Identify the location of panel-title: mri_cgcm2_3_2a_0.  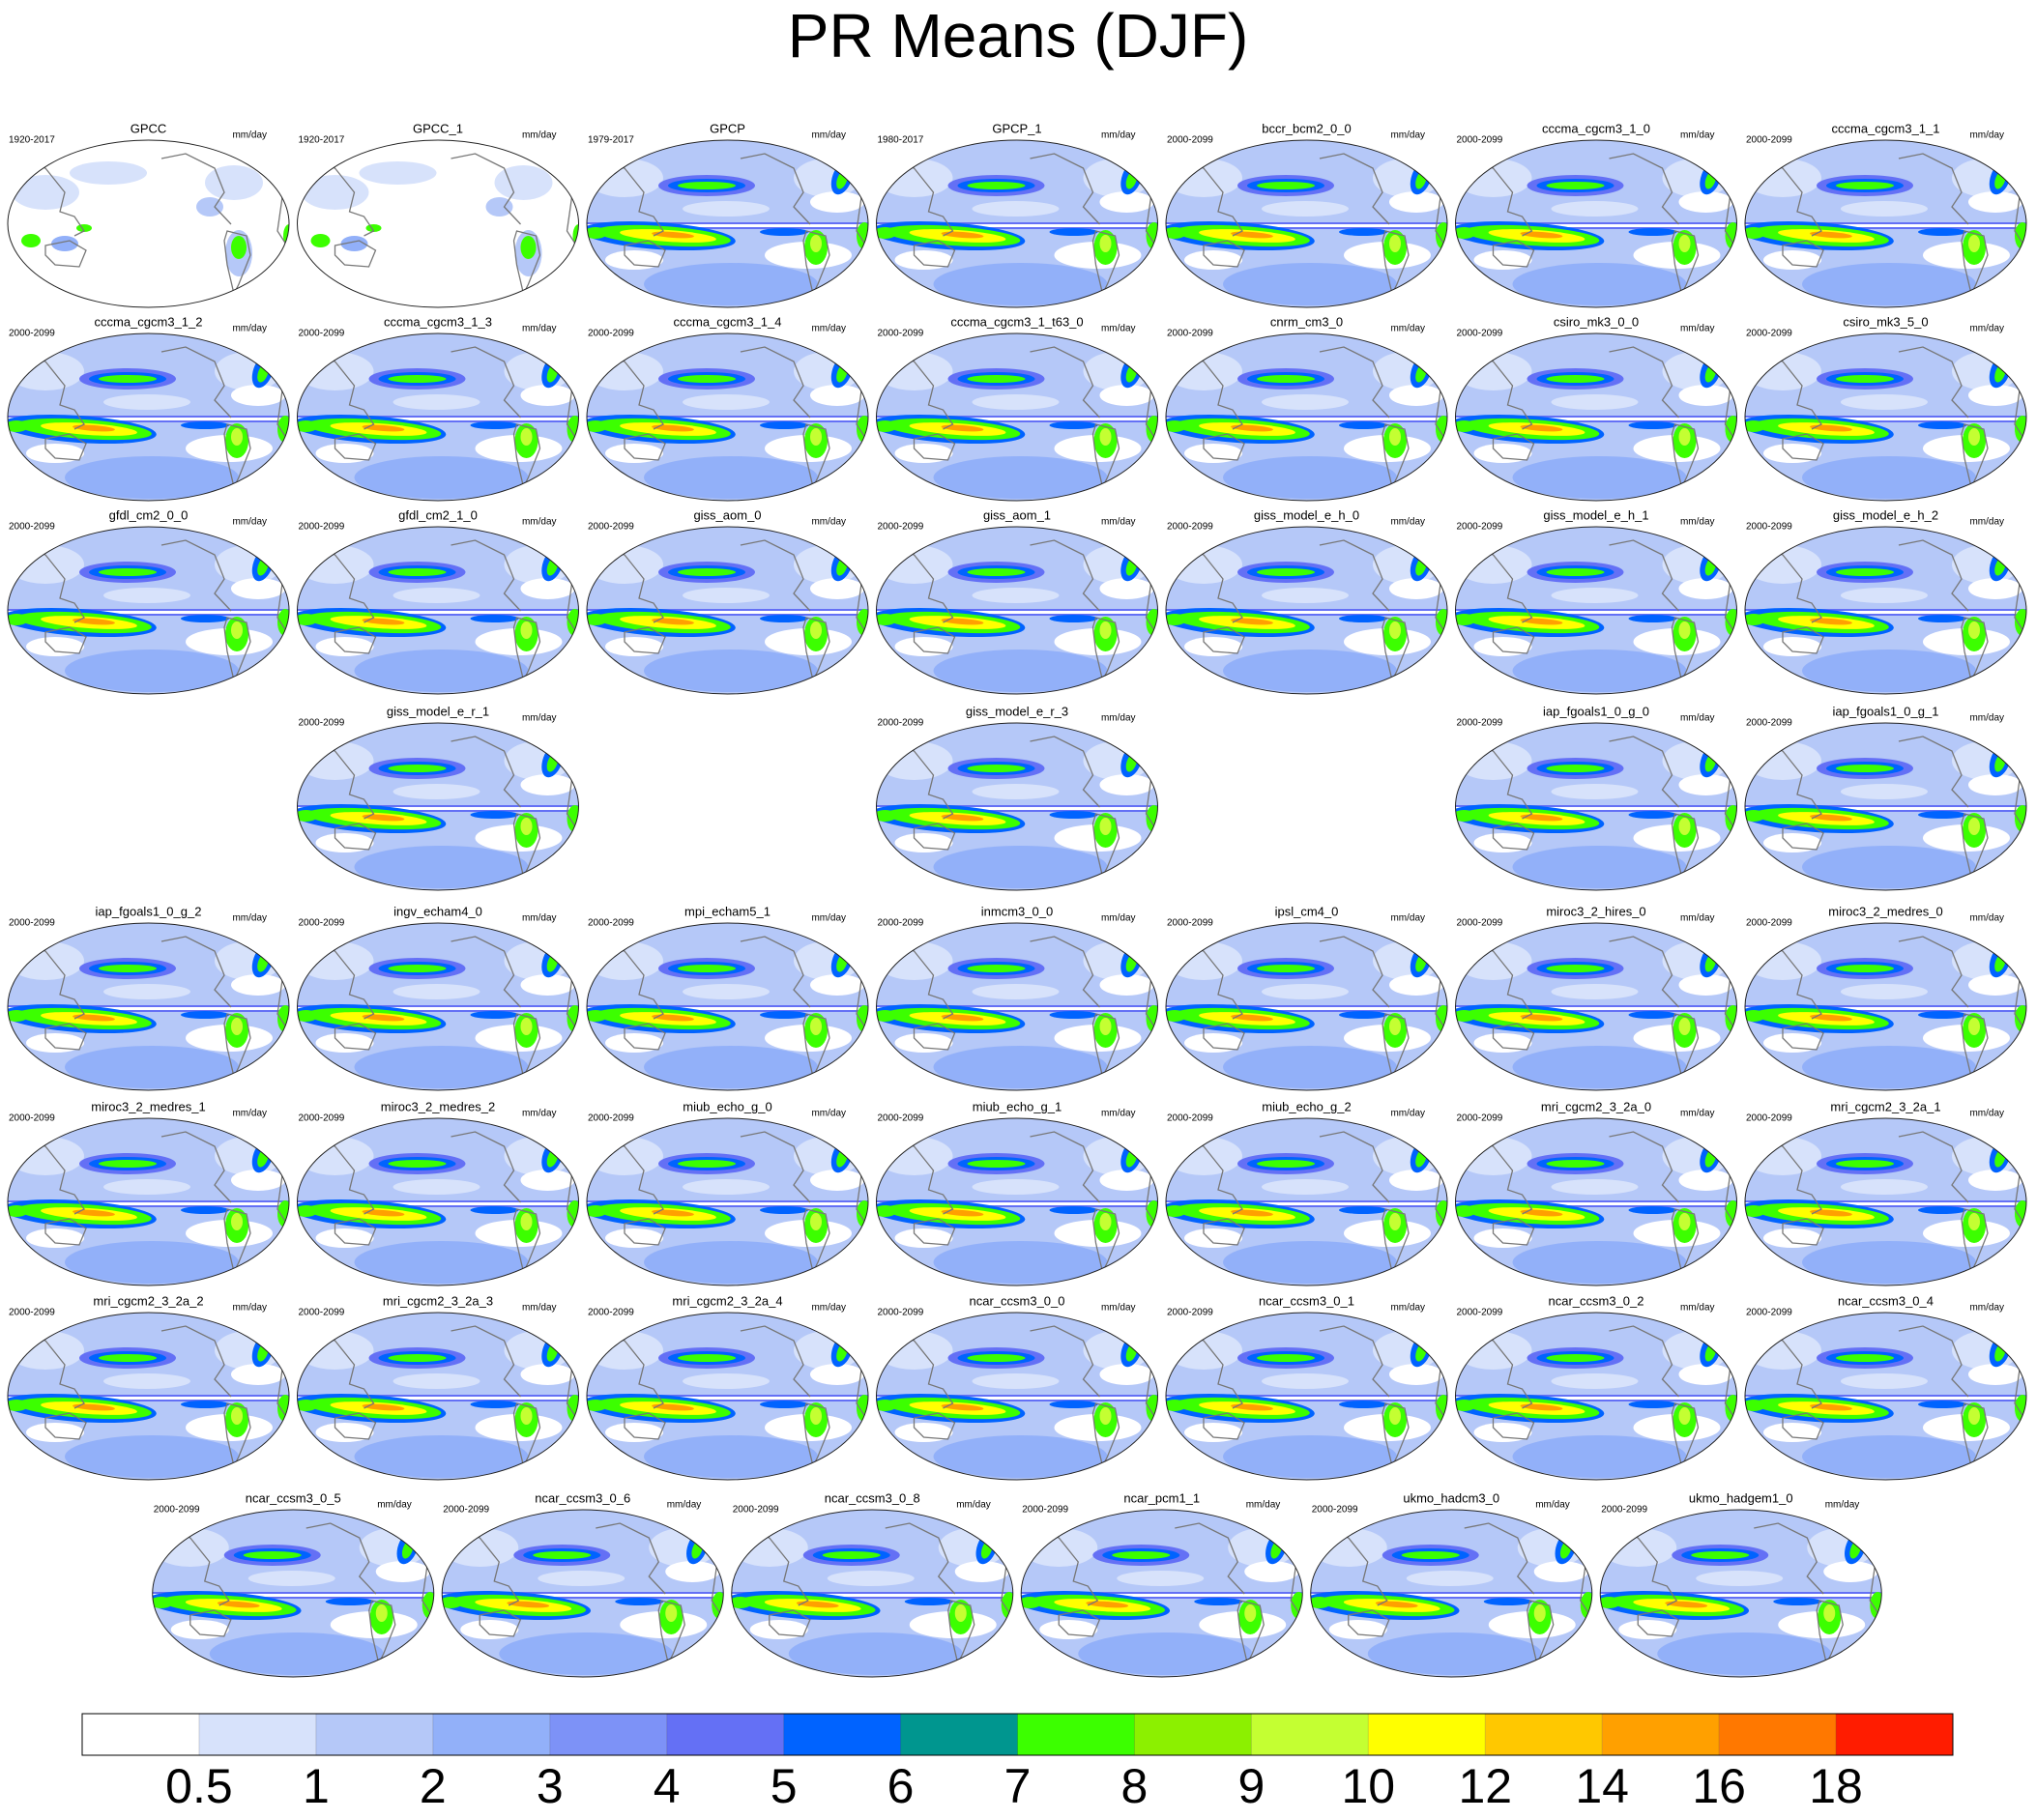
(1596, 1106).